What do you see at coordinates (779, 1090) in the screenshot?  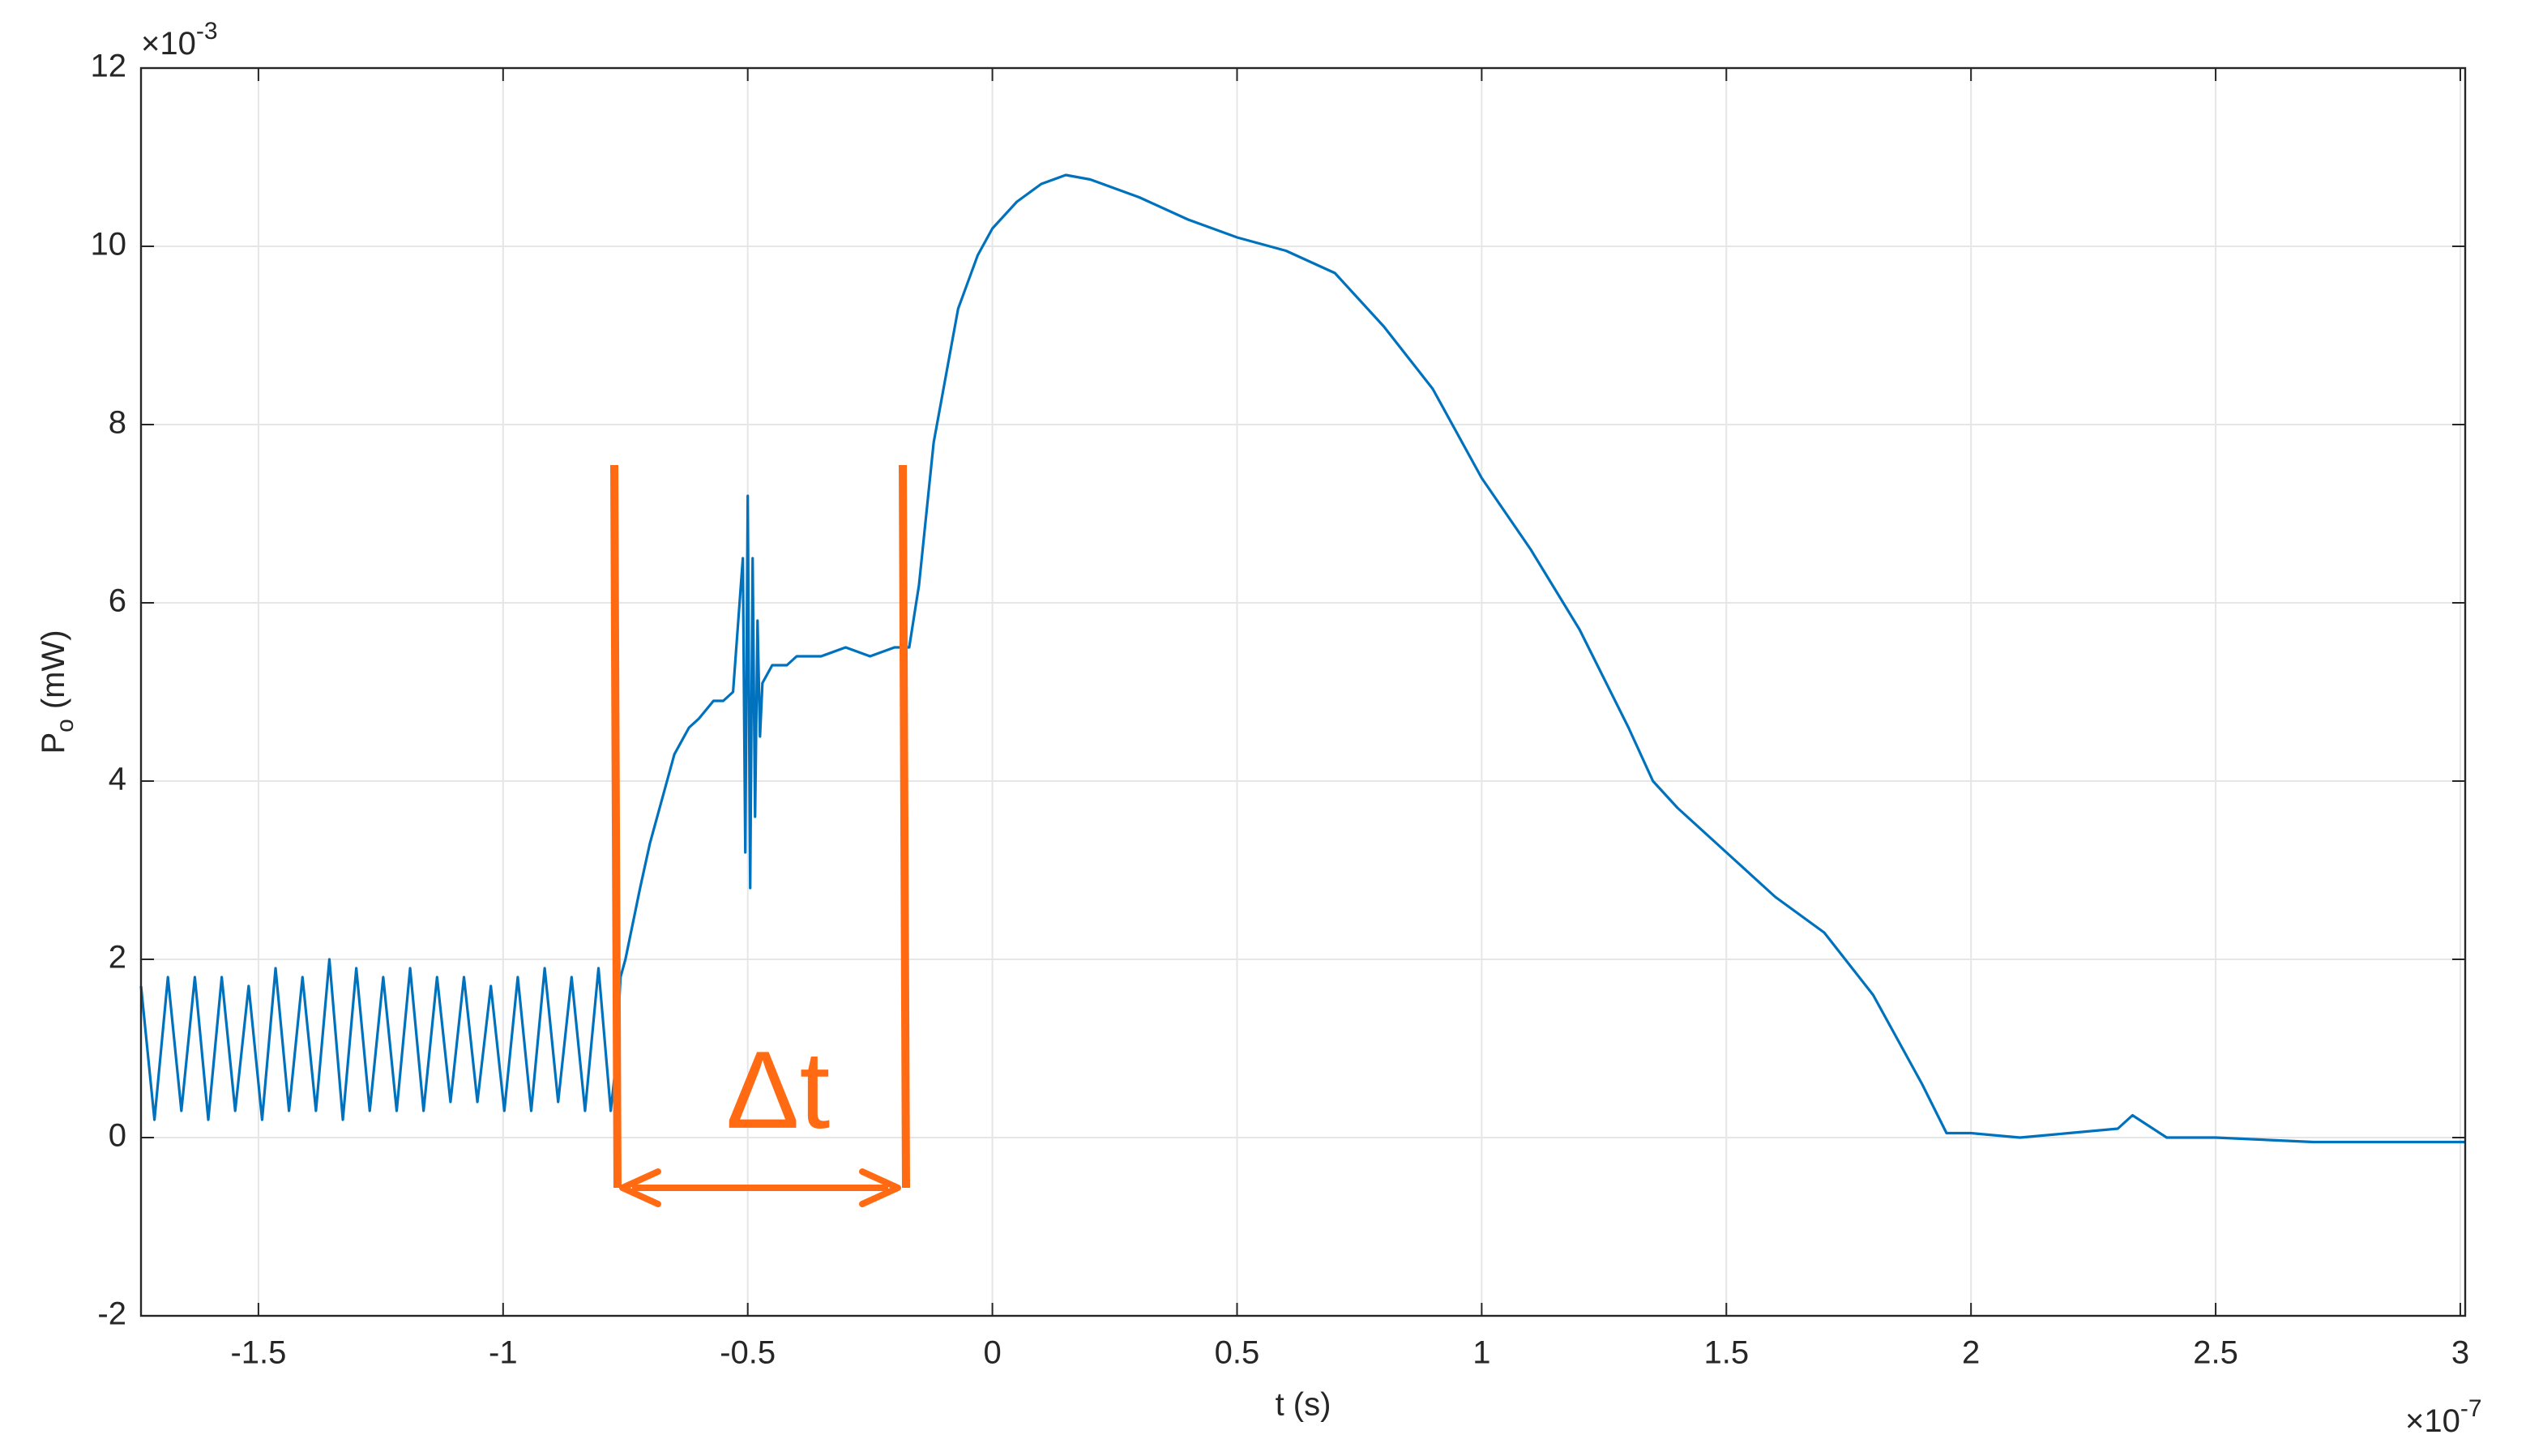 I see `annotation-label: Δt` at bounding box center [779, 1090].